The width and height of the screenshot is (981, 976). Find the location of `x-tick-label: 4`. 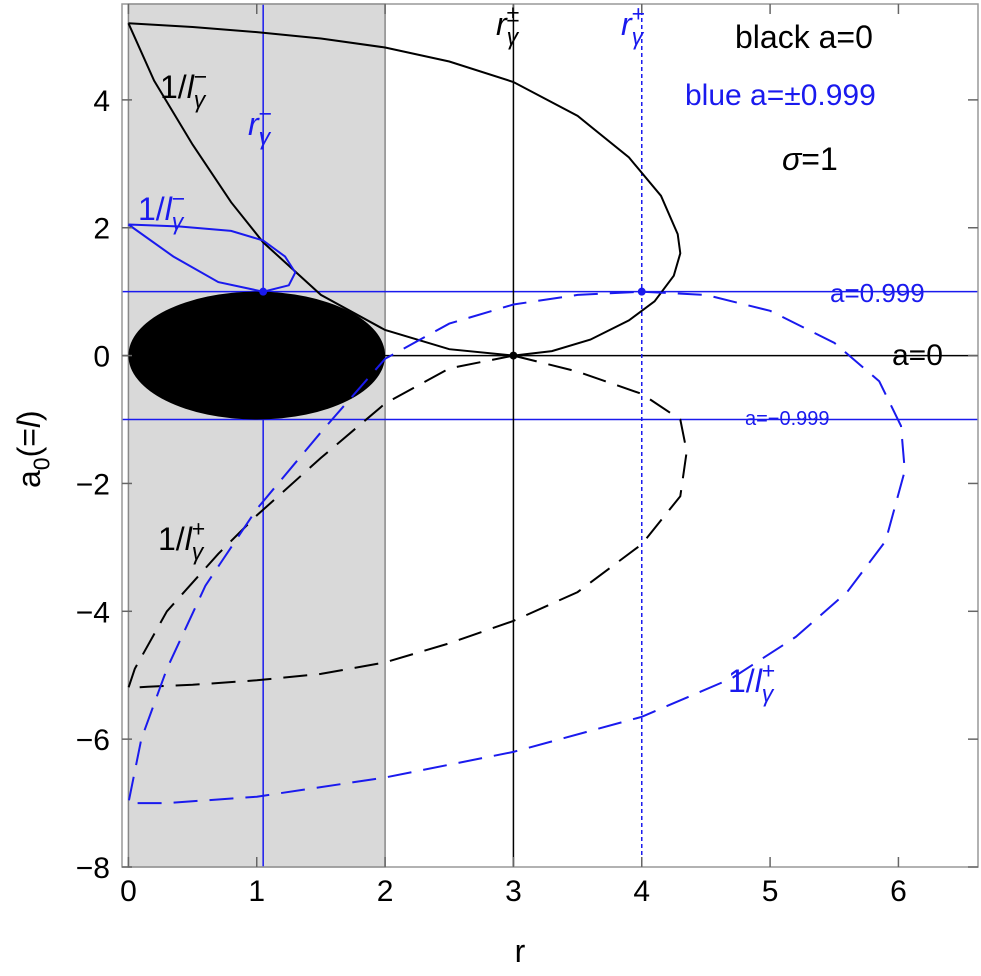

x-tick-label: 4 is located at coordinates (641, 891).